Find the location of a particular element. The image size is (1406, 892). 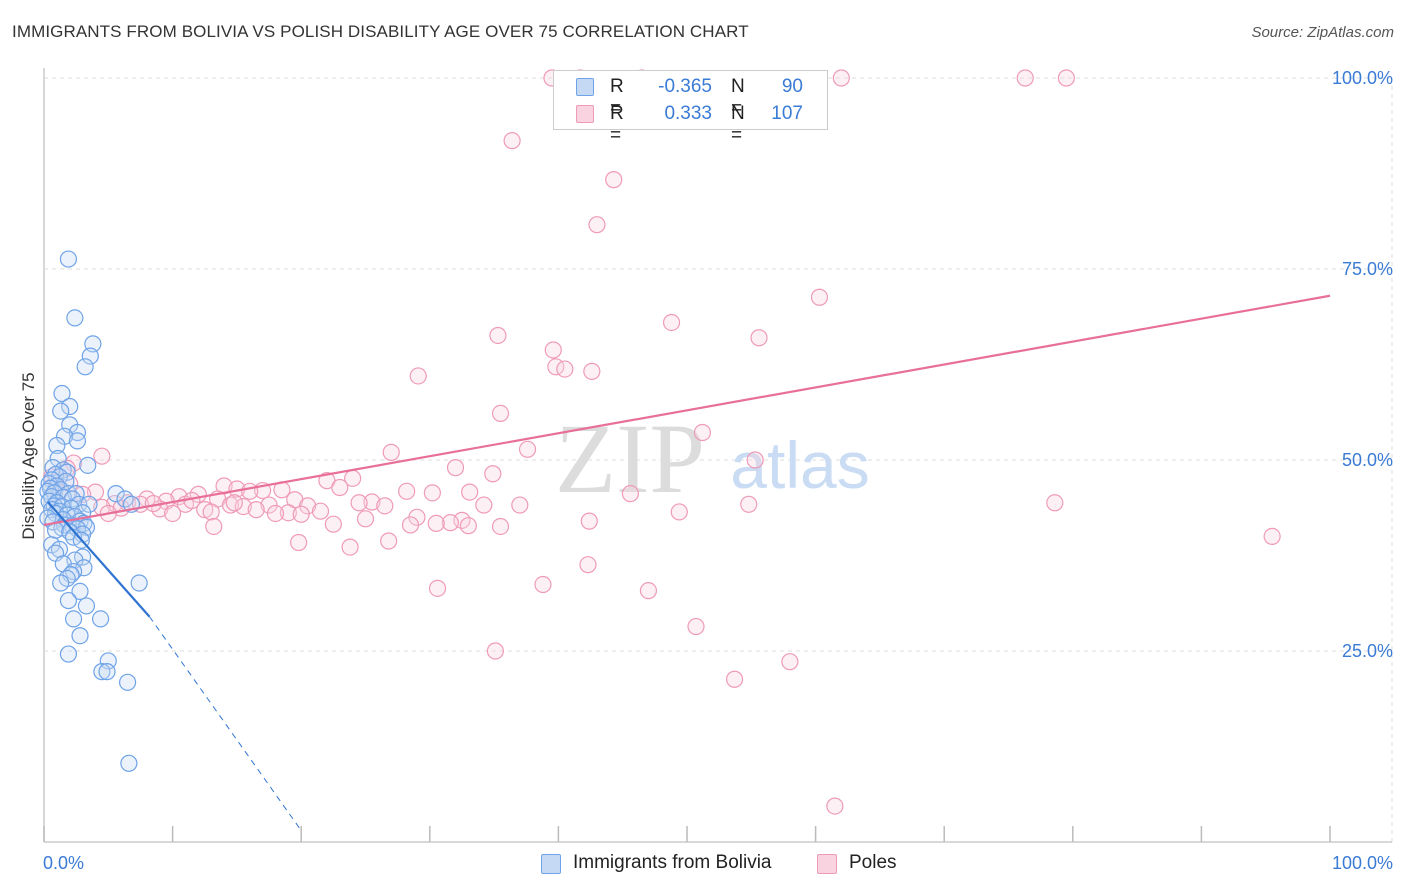

legend-r-value: -0.365 is located at coordinates (685, 86).